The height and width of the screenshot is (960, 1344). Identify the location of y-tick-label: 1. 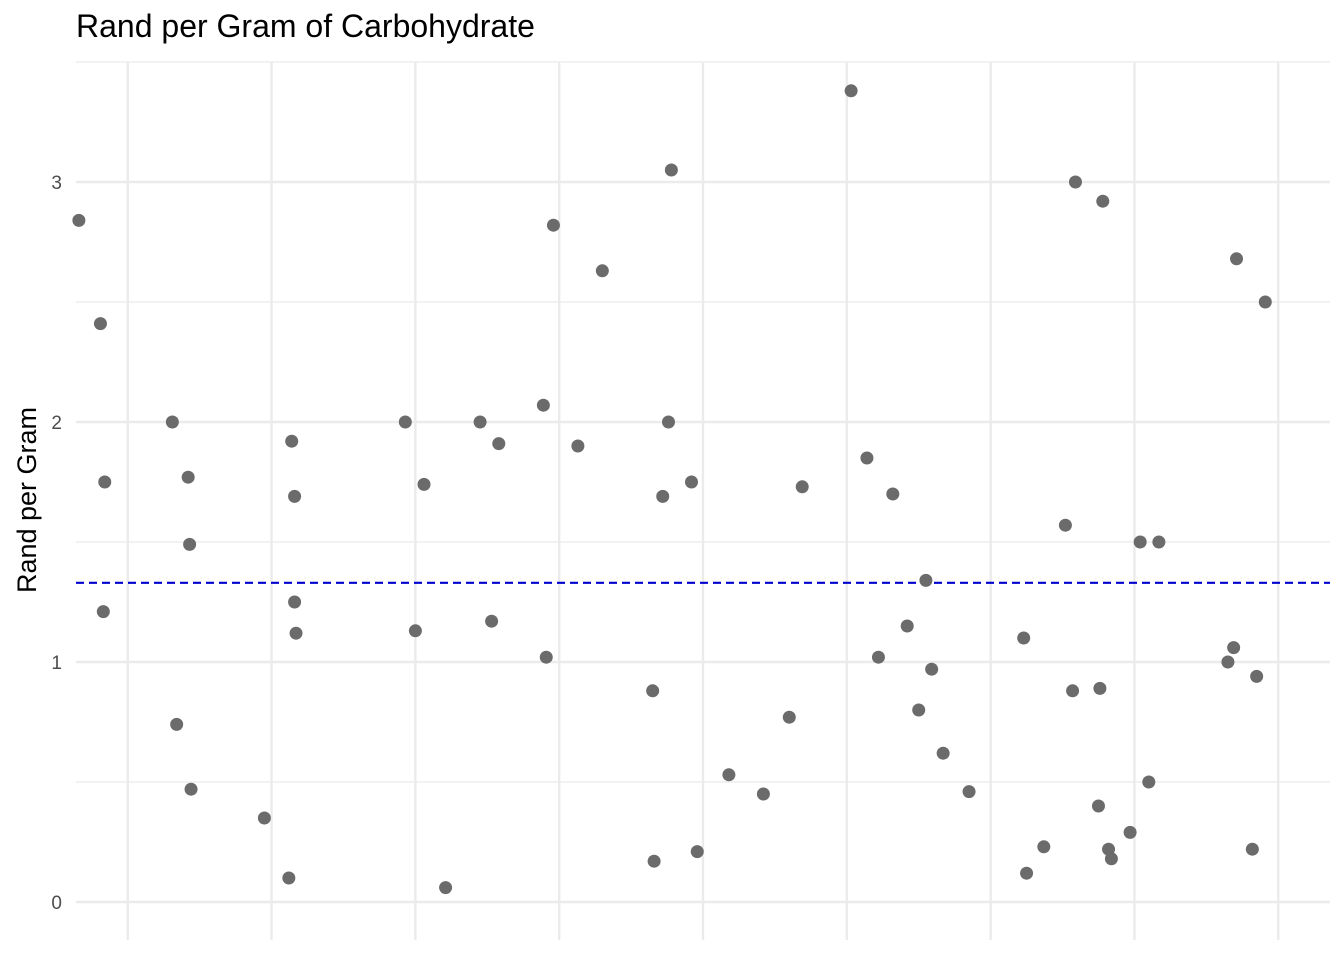
(56, 663).